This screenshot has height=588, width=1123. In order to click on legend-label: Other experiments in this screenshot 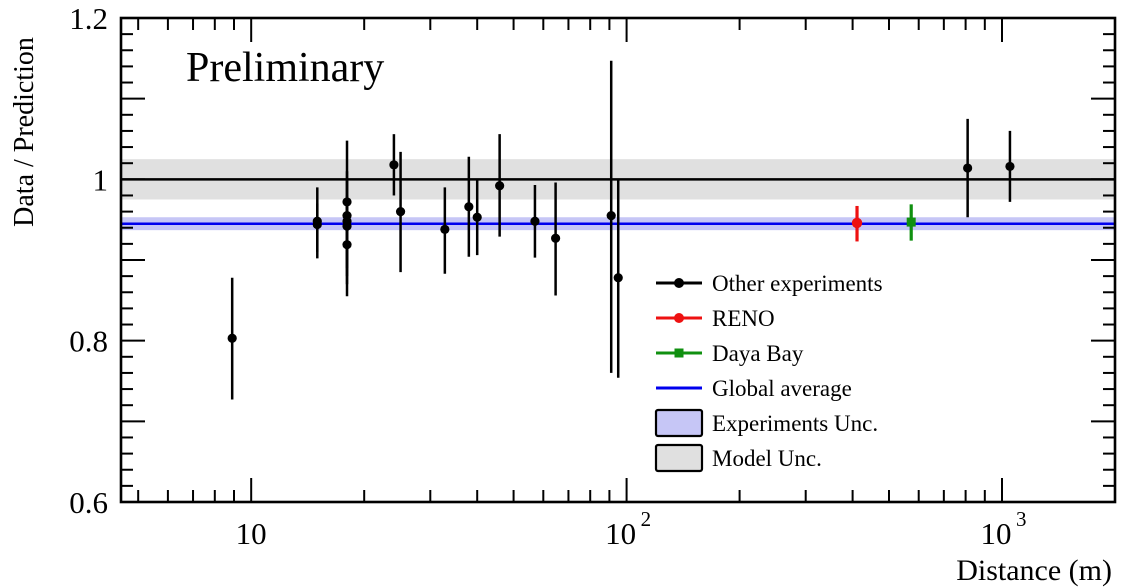, I will do `click(797, 283)`.